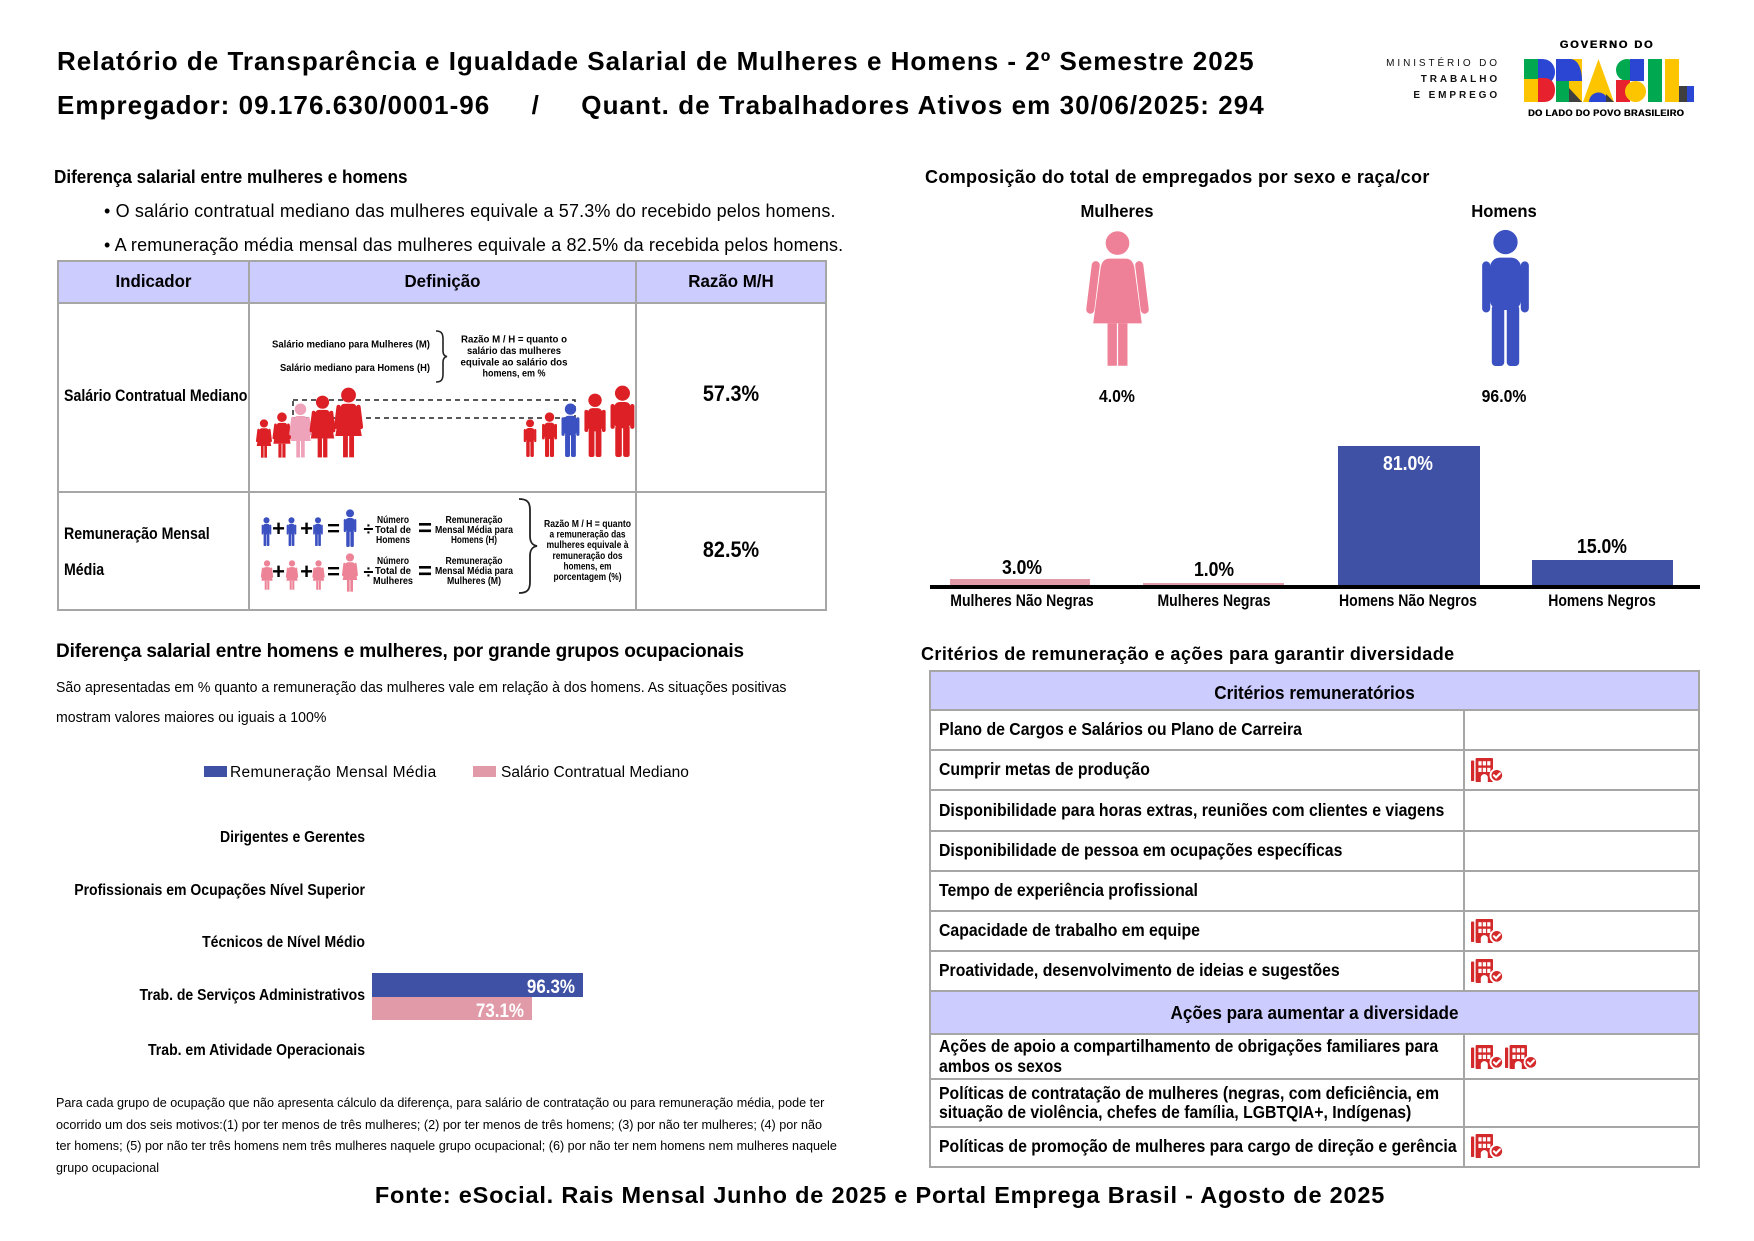 The image size is (1754, 1241). Describe the element at coordinates (474, 581) in the screenshot. I see `svg-text: Mulheres (M)` at that location.